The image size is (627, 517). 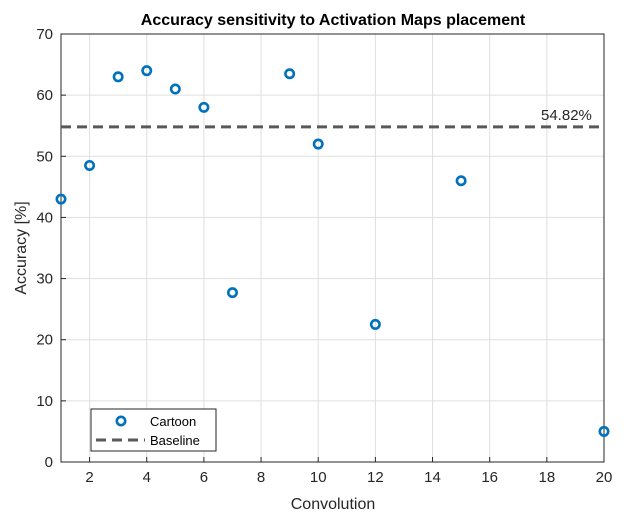 I want to click on legend-box, so click(x=153, y=430).